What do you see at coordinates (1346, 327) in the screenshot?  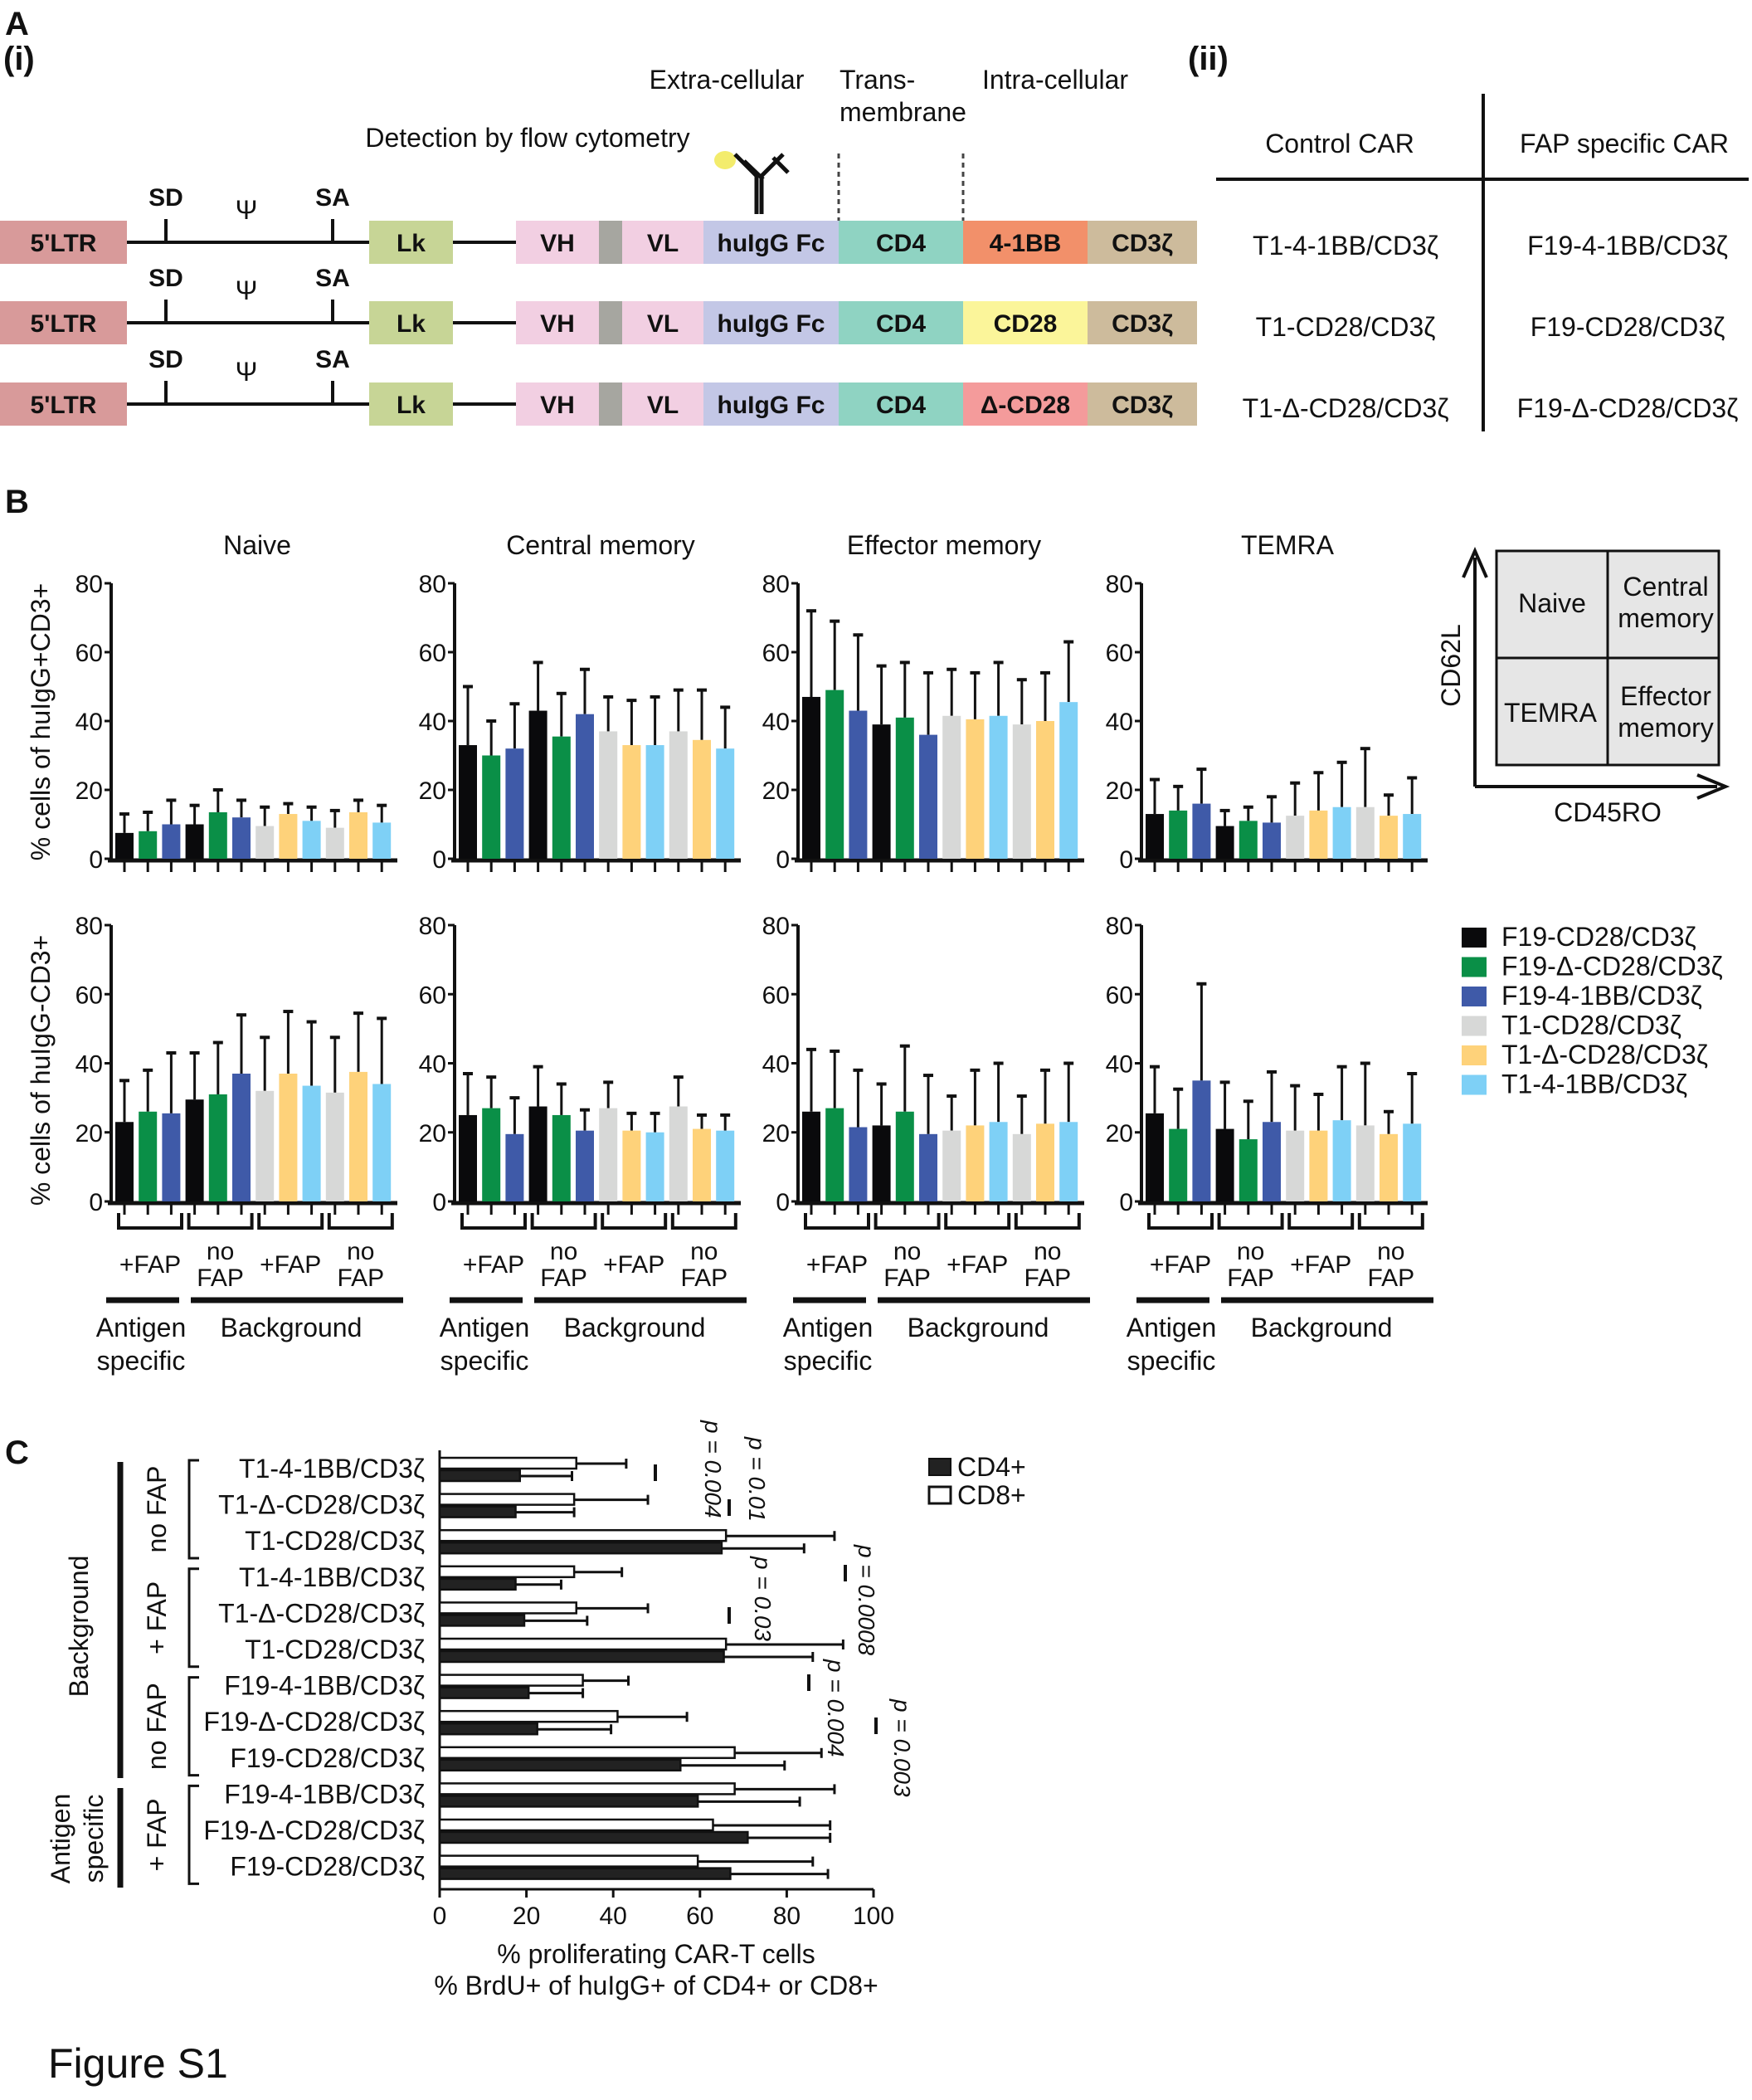 I see `table-cell: T1-CD28/CD3ζ` at bounding box center [1346, 327].